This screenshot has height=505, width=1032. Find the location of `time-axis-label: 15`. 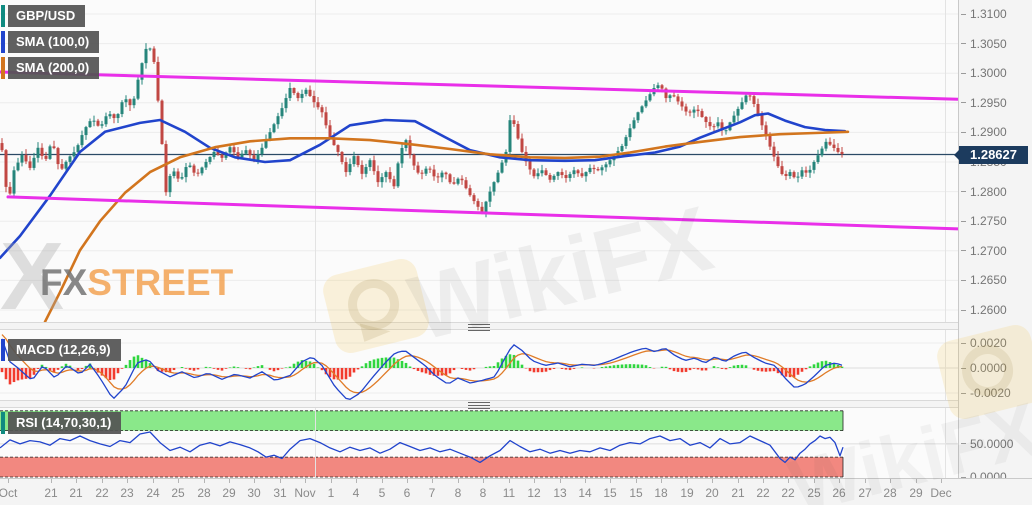

time-axis-label: 15 is located at coordinates (636, 493).